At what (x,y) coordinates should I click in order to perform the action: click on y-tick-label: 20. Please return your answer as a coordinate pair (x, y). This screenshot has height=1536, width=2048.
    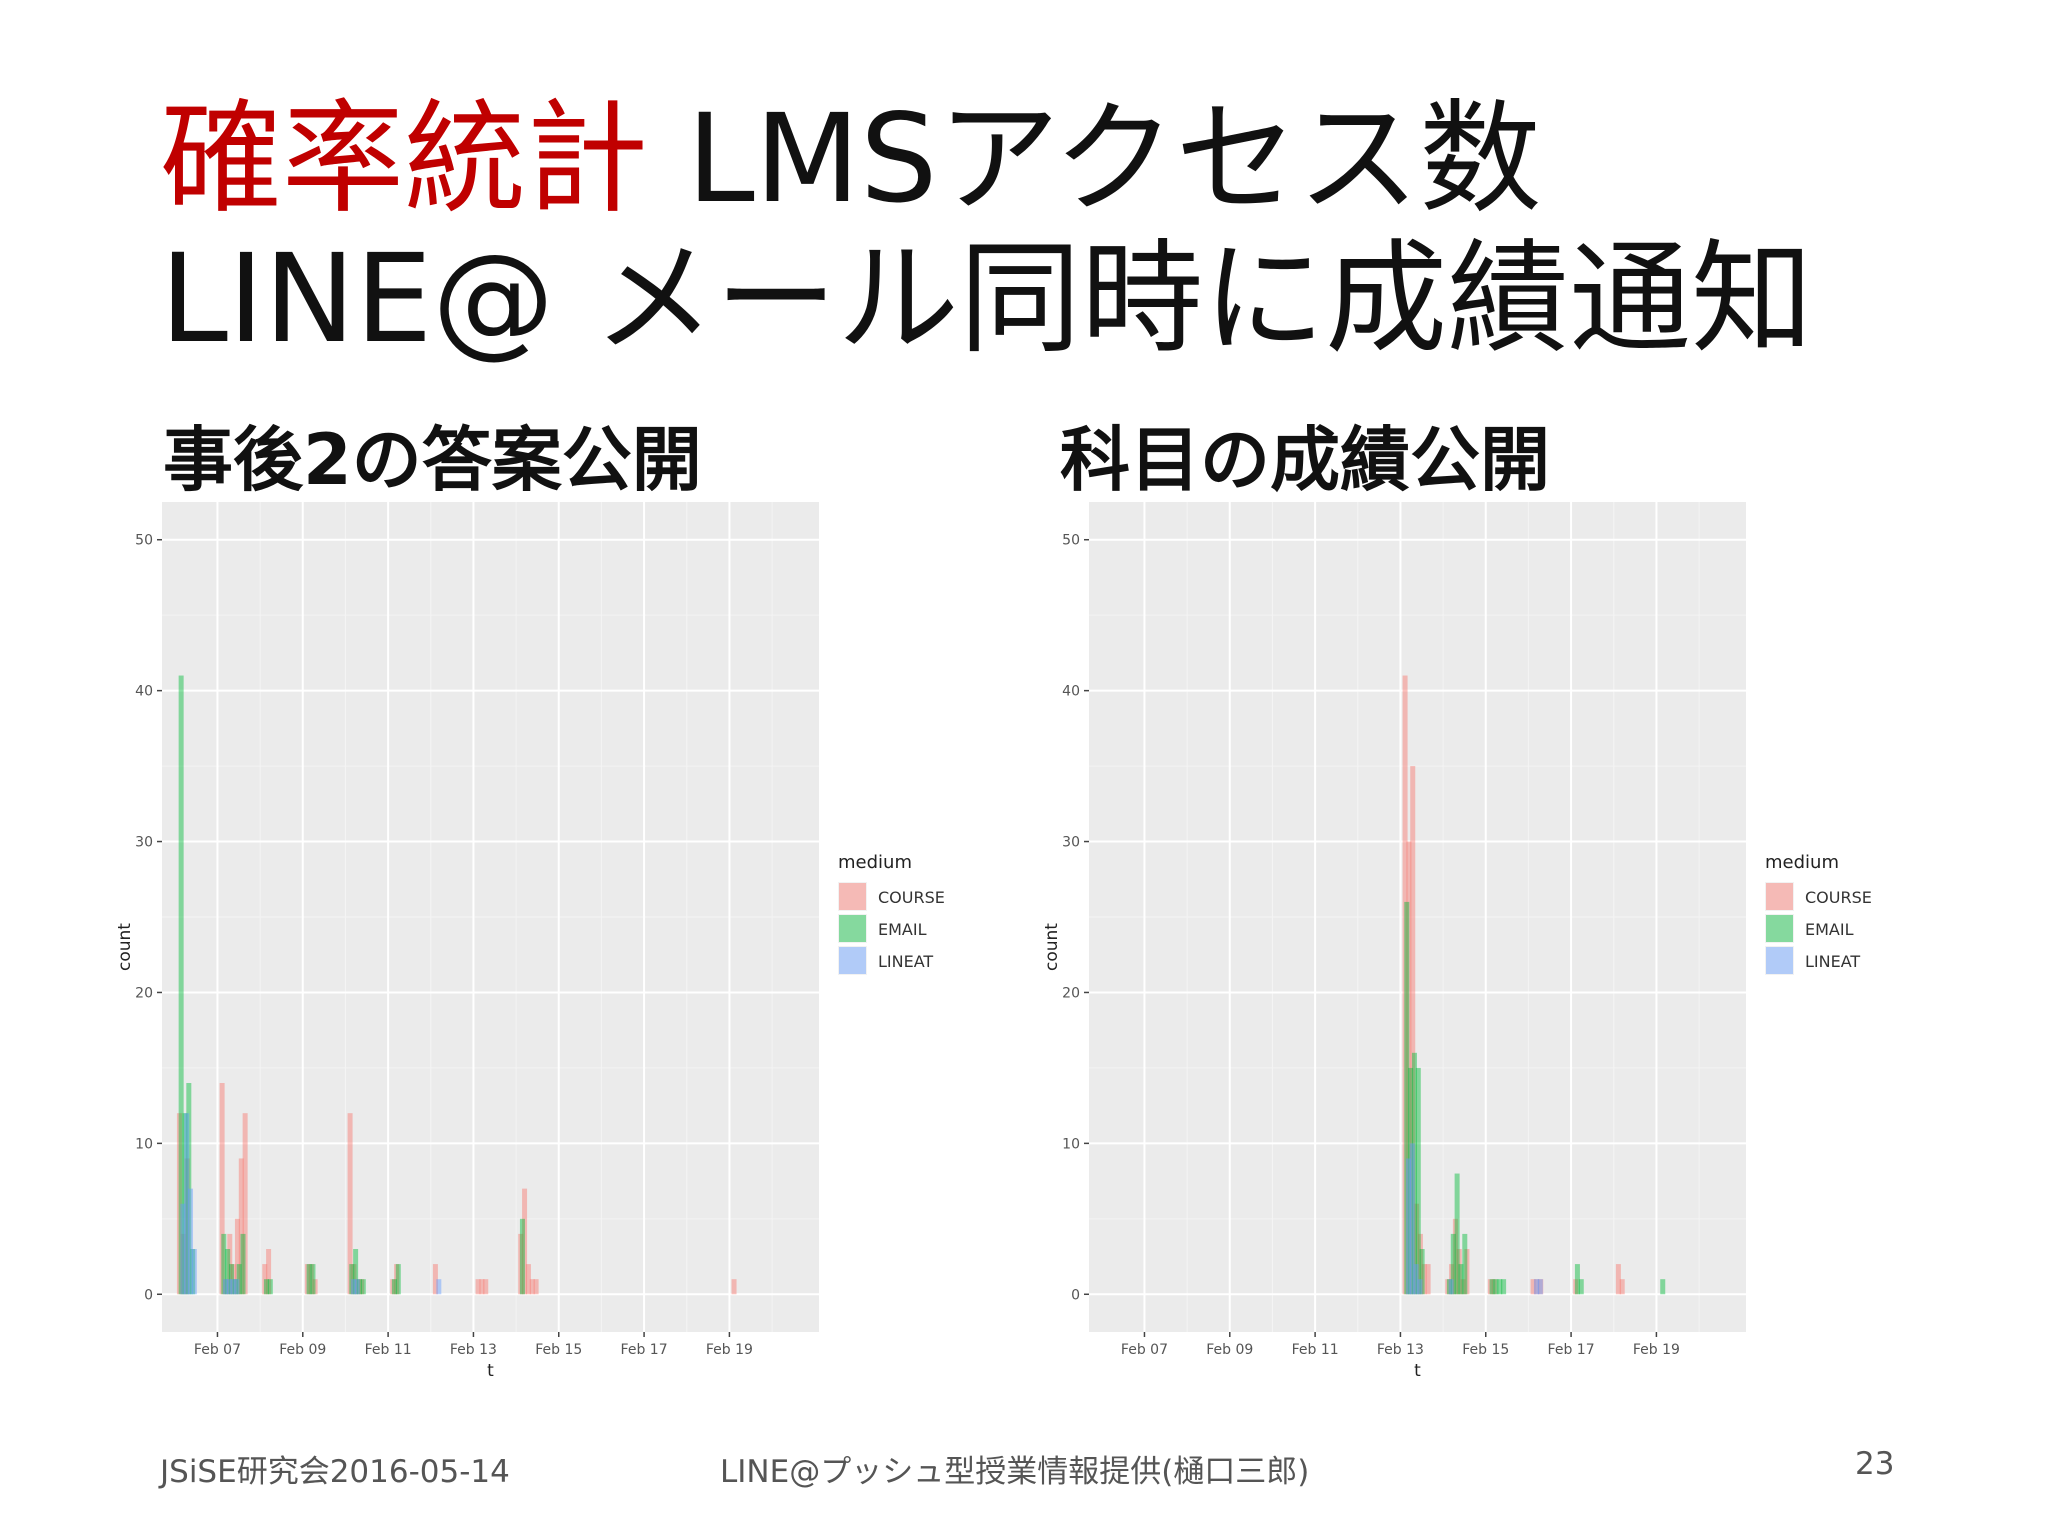
    Looking at the image, I should click on (144, 993).